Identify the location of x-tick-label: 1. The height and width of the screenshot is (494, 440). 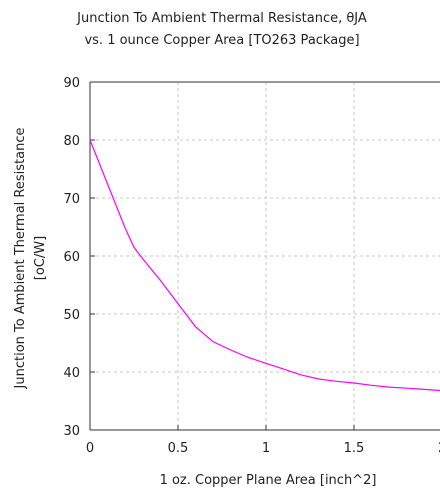
(266, 448).